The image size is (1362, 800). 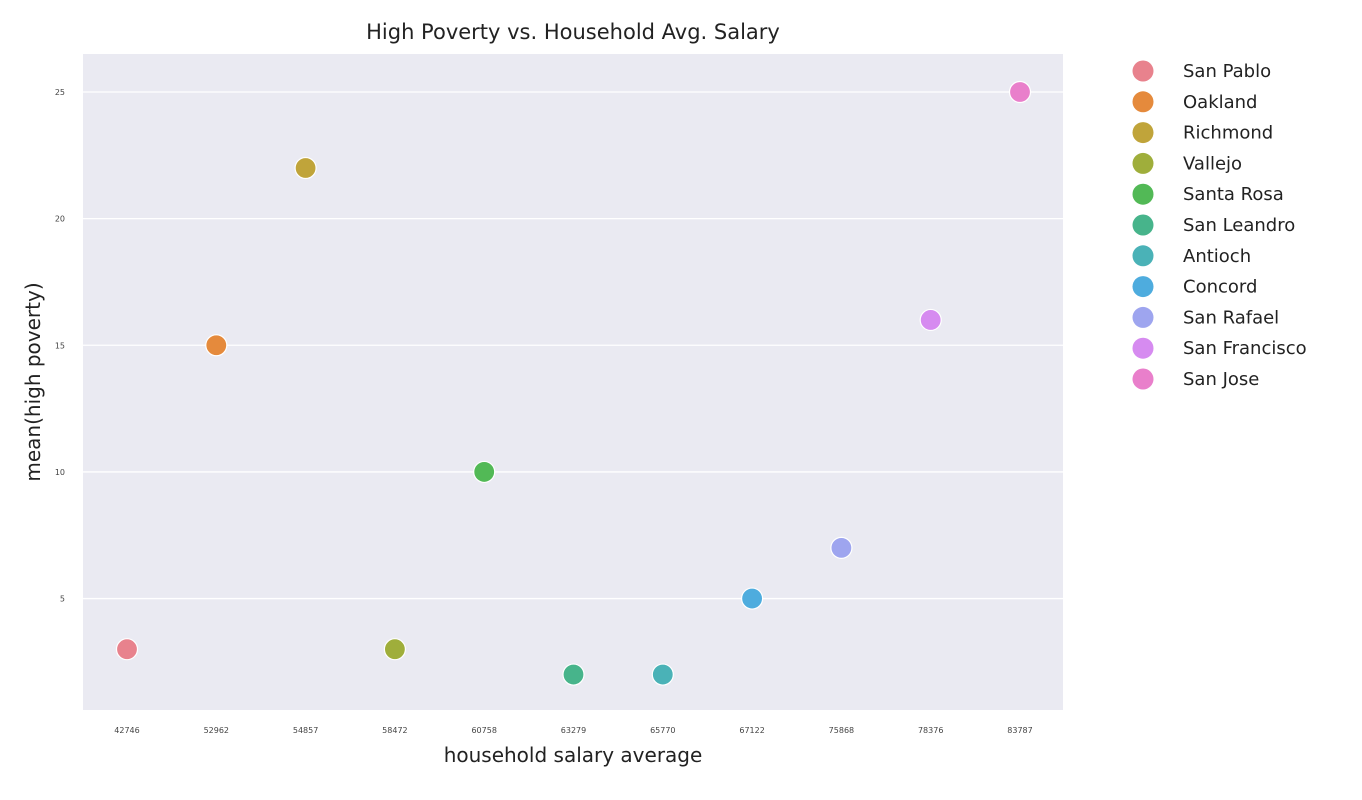 I want to click on x-tick-label: 63279, so click(x=573, y=730).